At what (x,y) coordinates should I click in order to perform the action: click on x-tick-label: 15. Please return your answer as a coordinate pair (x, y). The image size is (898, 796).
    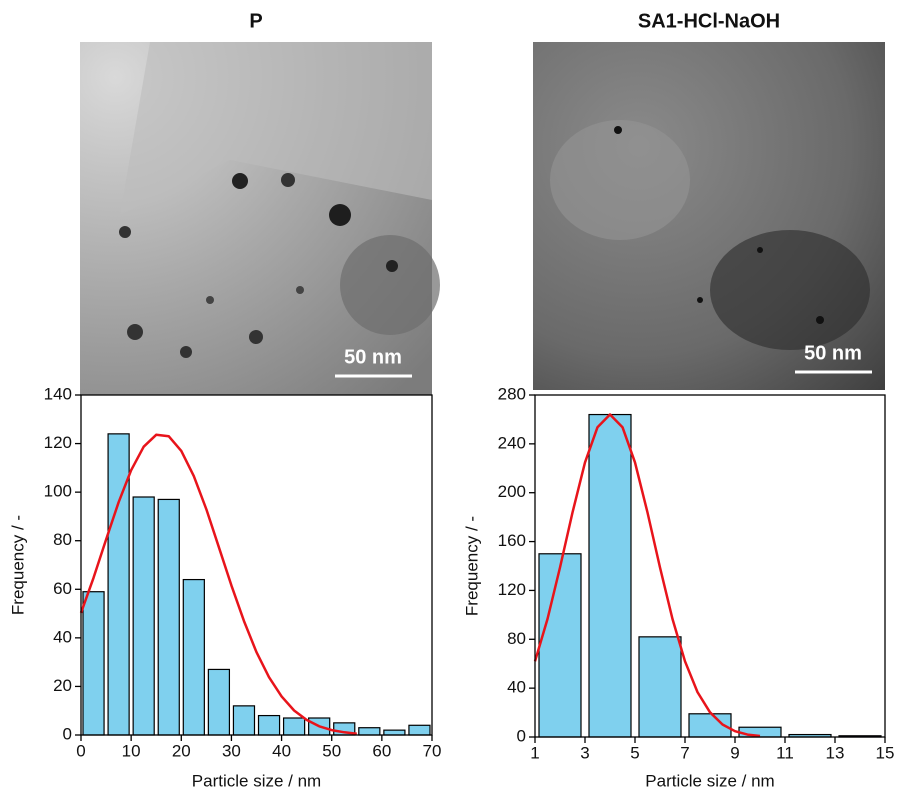
    Looking at the image, I should click on (885, 752).